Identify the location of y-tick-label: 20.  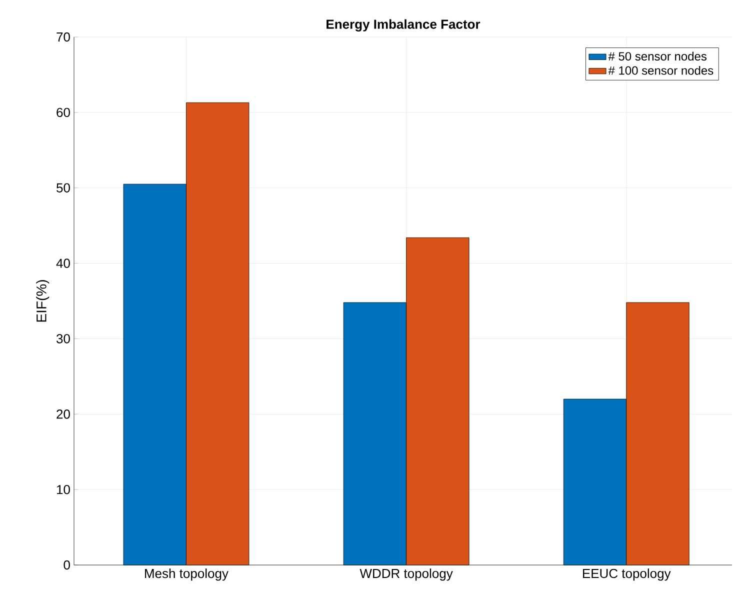
(63, 414).